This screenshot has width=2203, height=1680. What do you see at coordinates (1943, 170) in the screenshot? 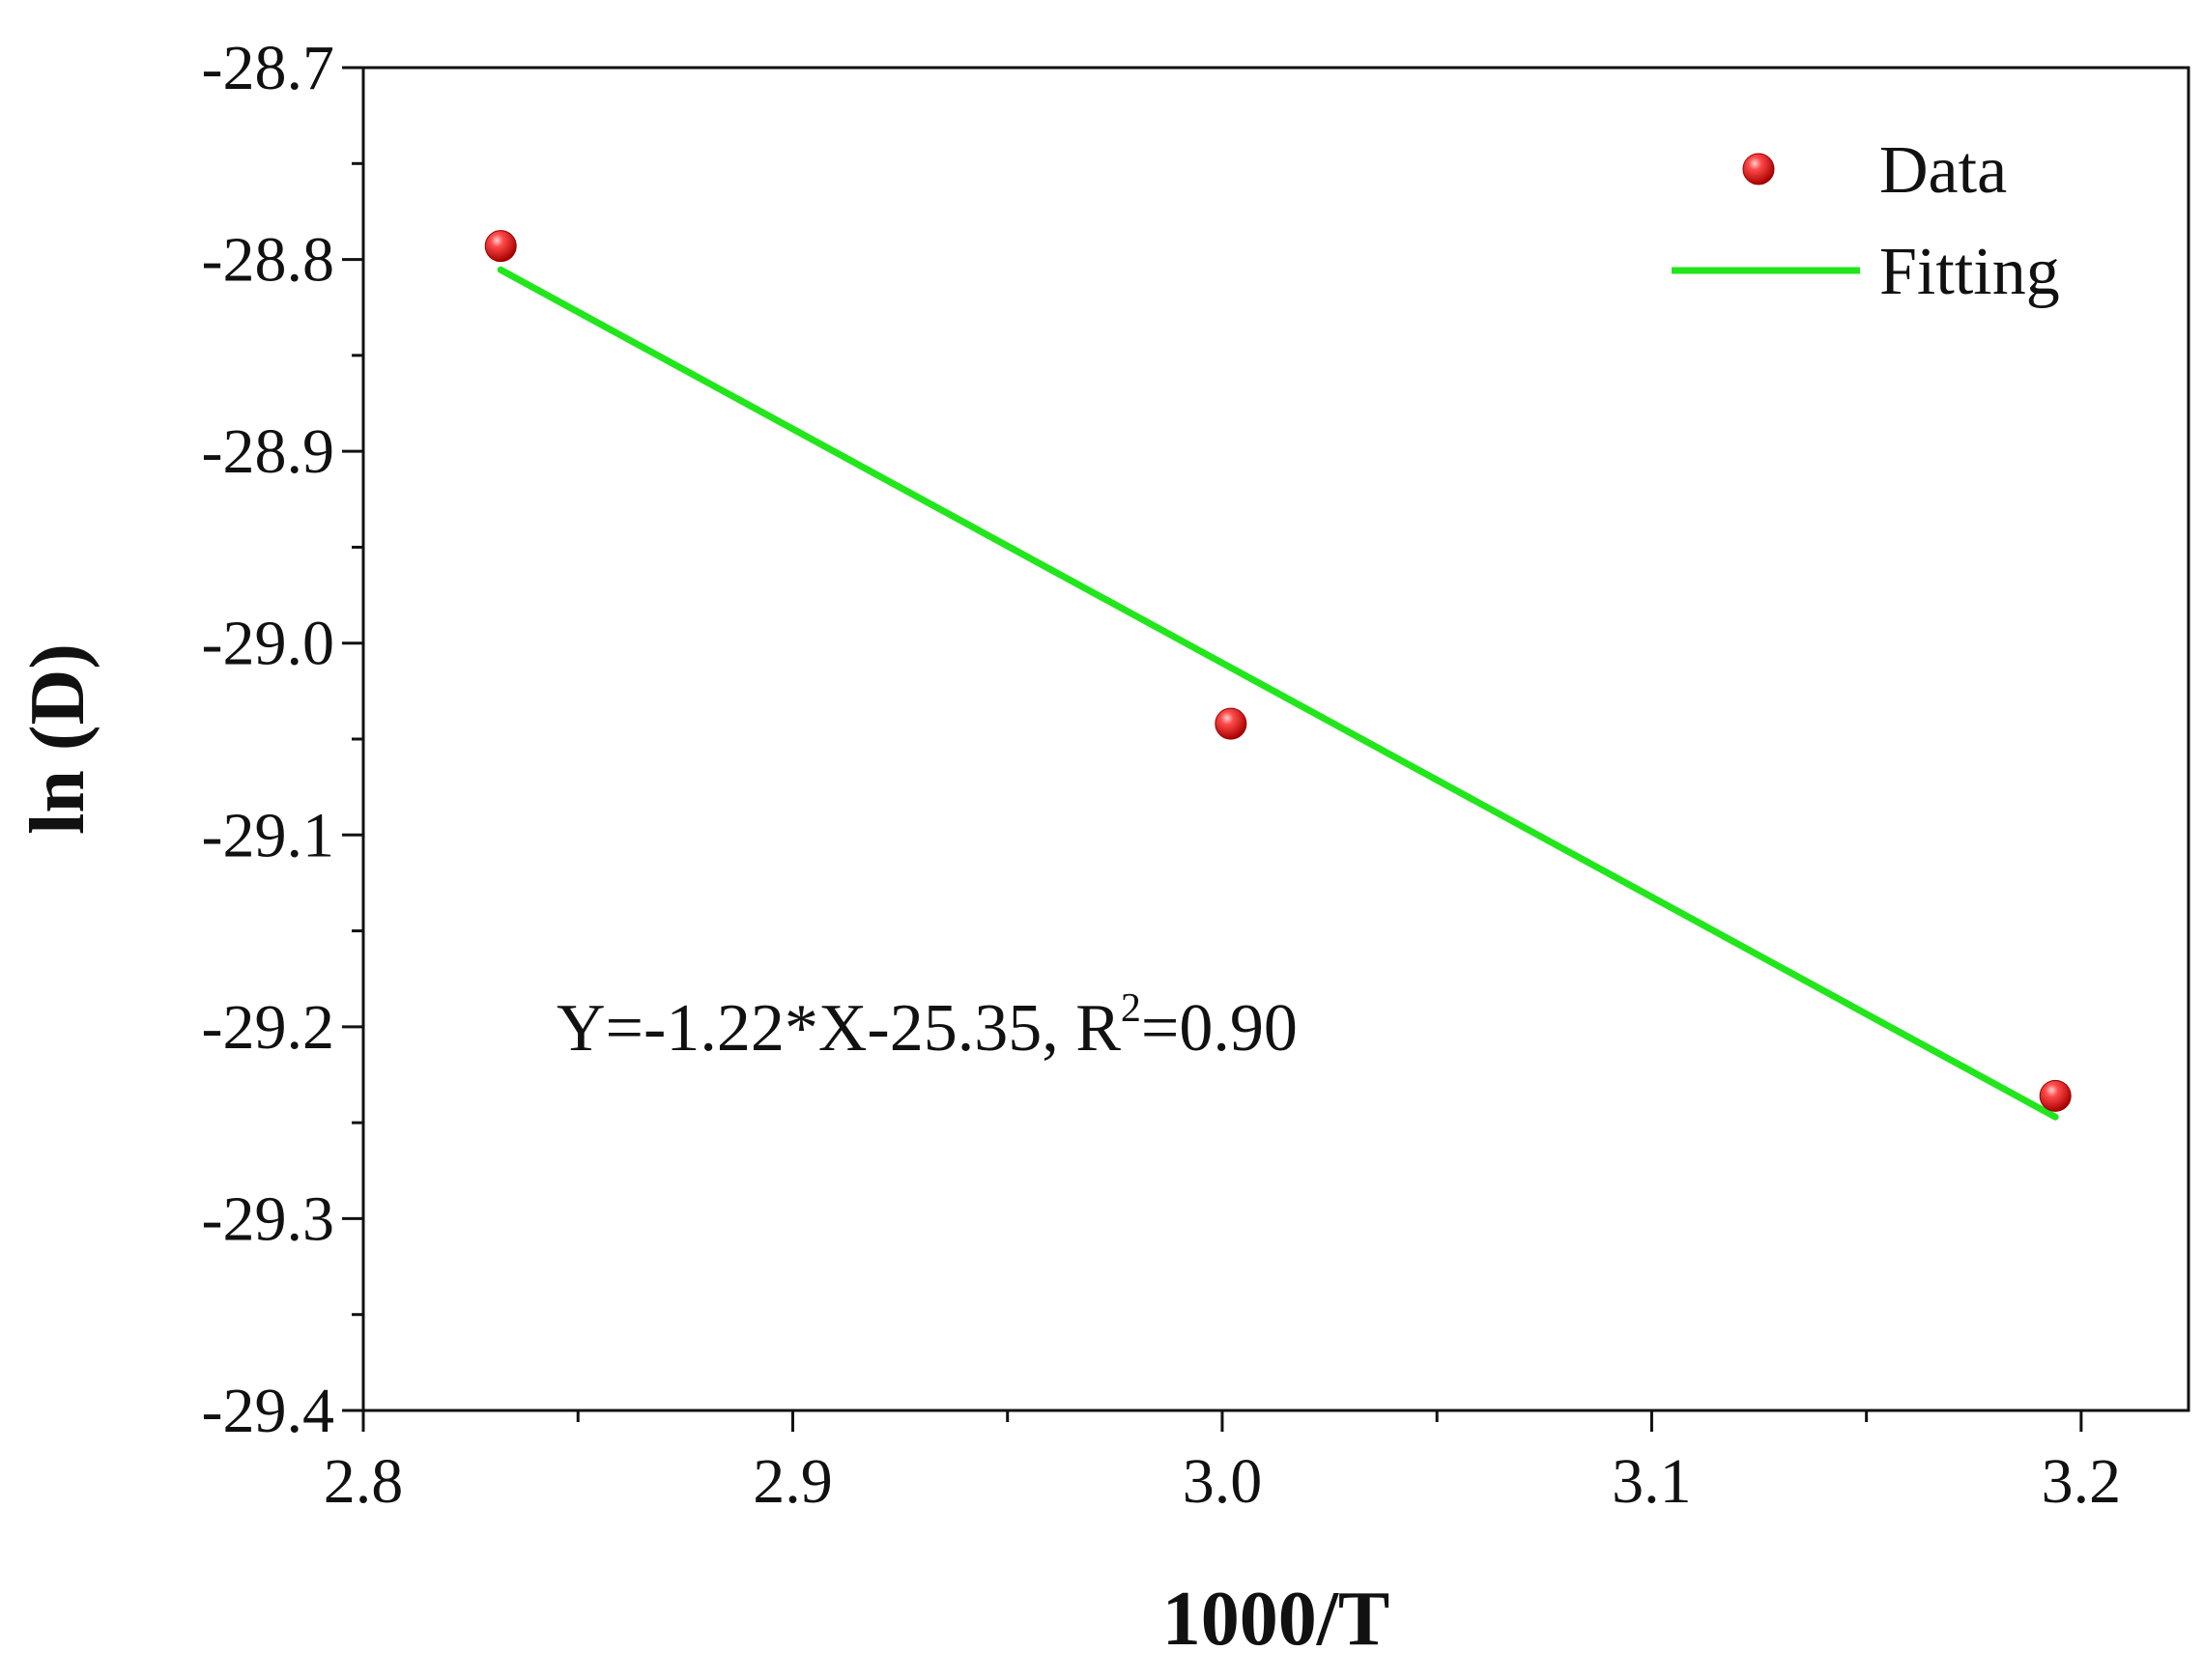
I see `legend-label-data: Data` at bounding box center [1943, 170].